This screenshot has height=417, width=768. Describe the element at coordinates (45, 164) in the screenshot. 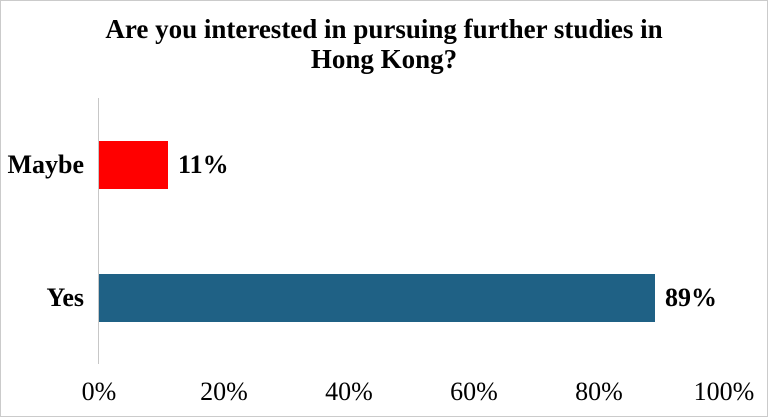

I see `category-label-maybe: Maybe` at that location.